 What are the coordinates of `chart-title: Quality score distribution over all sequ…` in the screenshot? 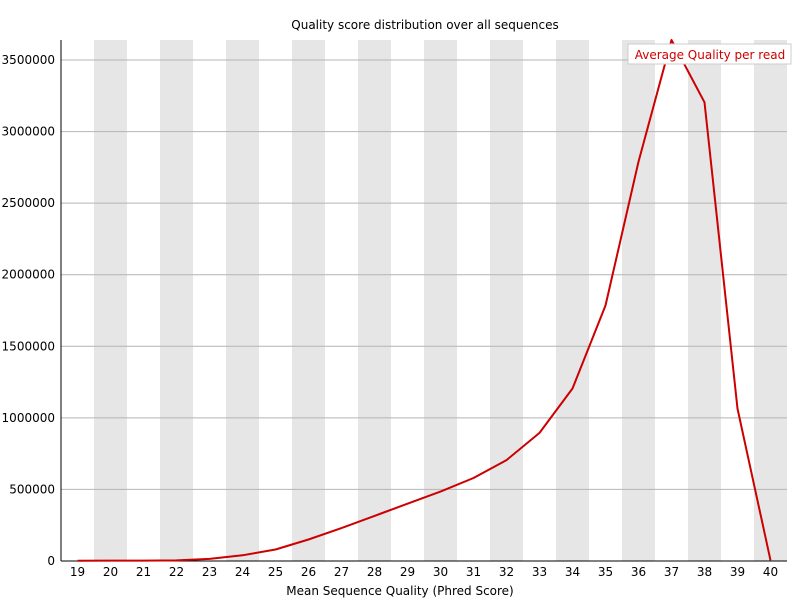 It's located at (424, 25).